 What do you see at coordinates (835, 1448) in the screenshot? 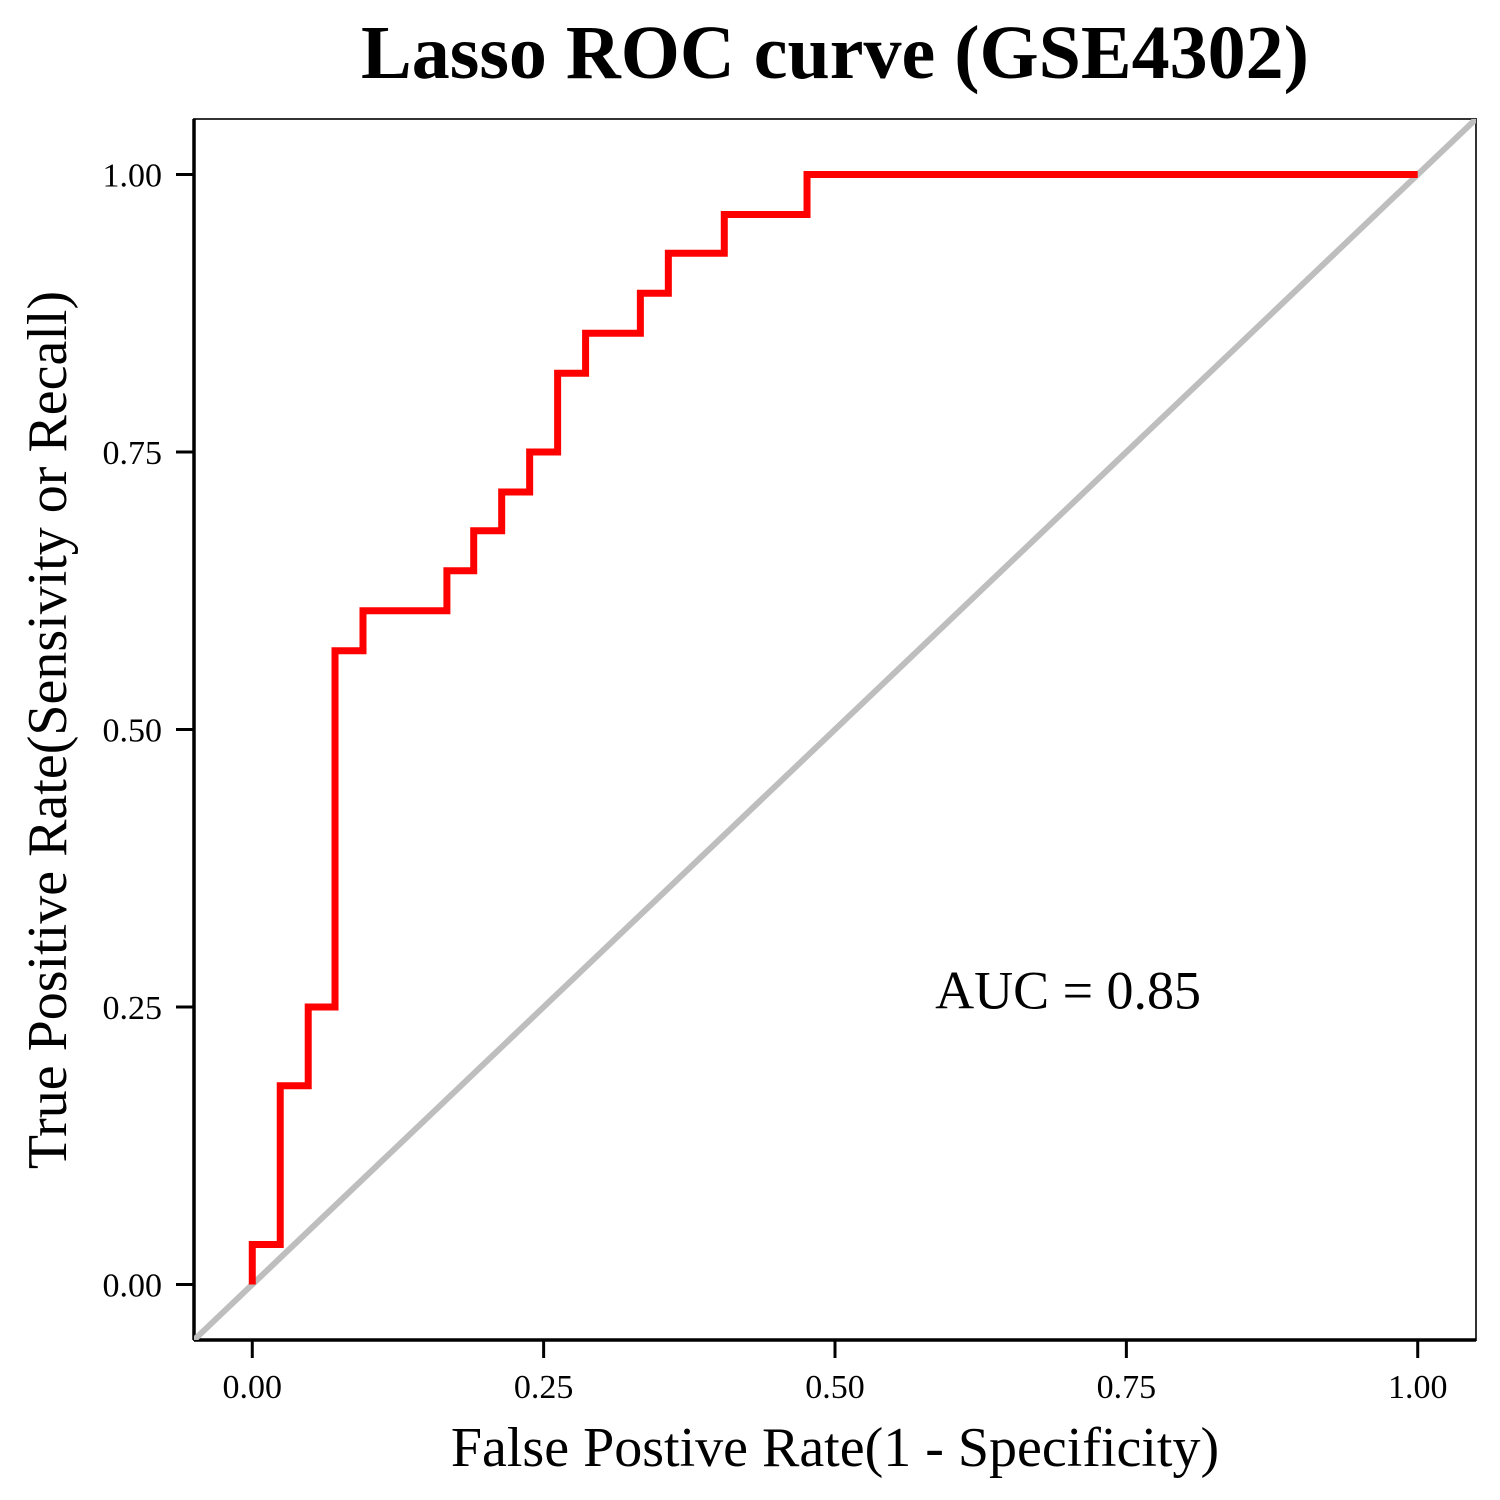
I see `x-axis-label: False Postive Rate(1 - Specificity)` at bounding box center [835, 1448].